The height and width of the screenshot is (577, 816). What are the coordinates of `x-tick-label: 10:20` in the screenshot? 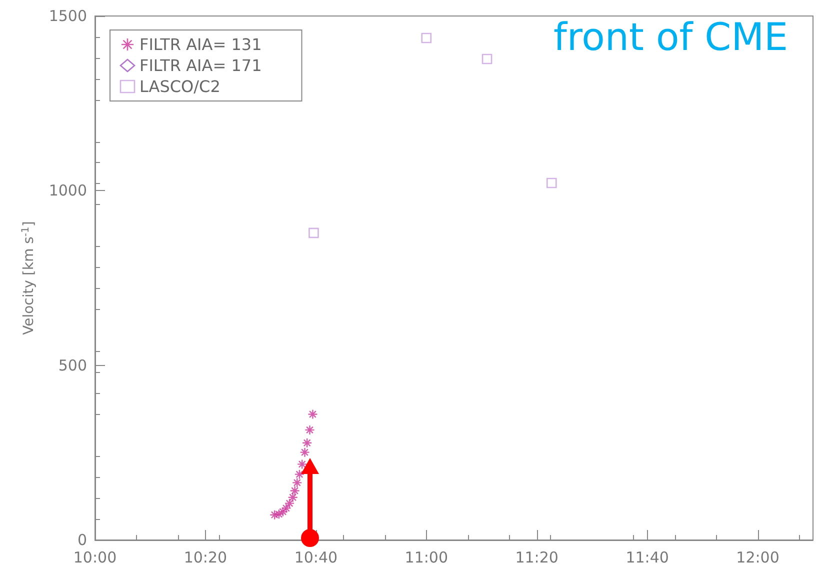 It's located at (206, 557).